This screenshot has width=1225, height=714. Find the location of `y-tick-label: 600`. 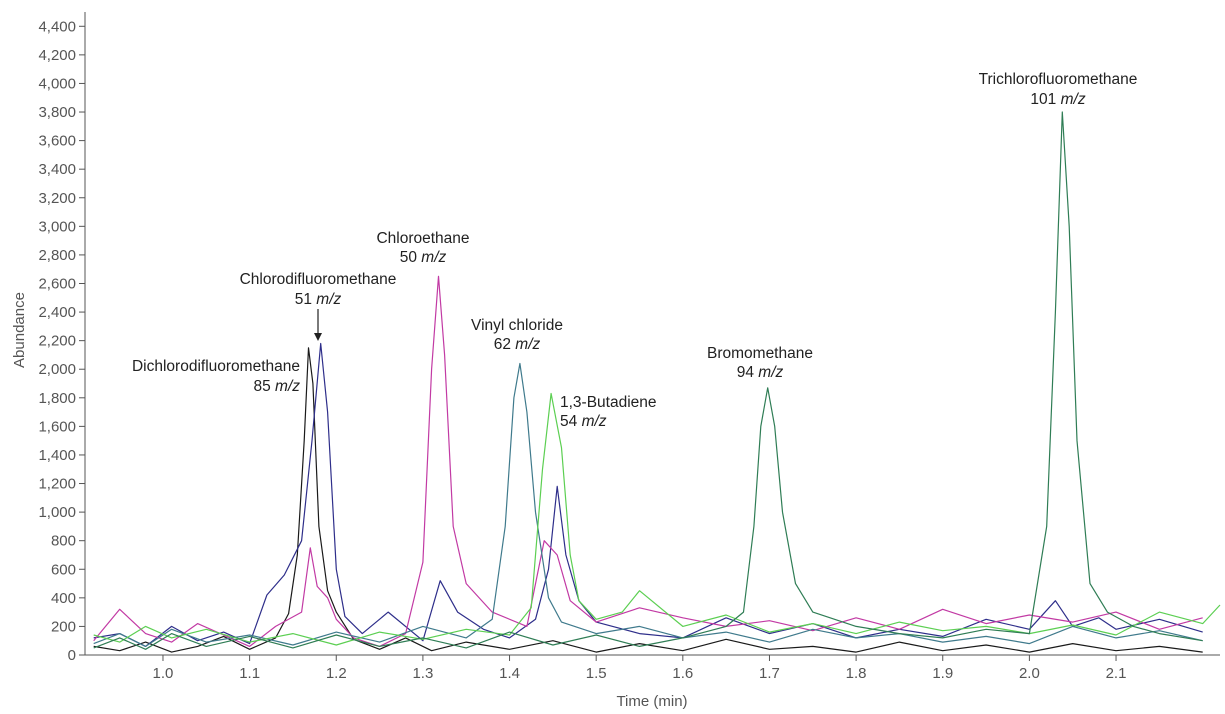

y-tick-label: 600 is located at coordinates (63, 569).